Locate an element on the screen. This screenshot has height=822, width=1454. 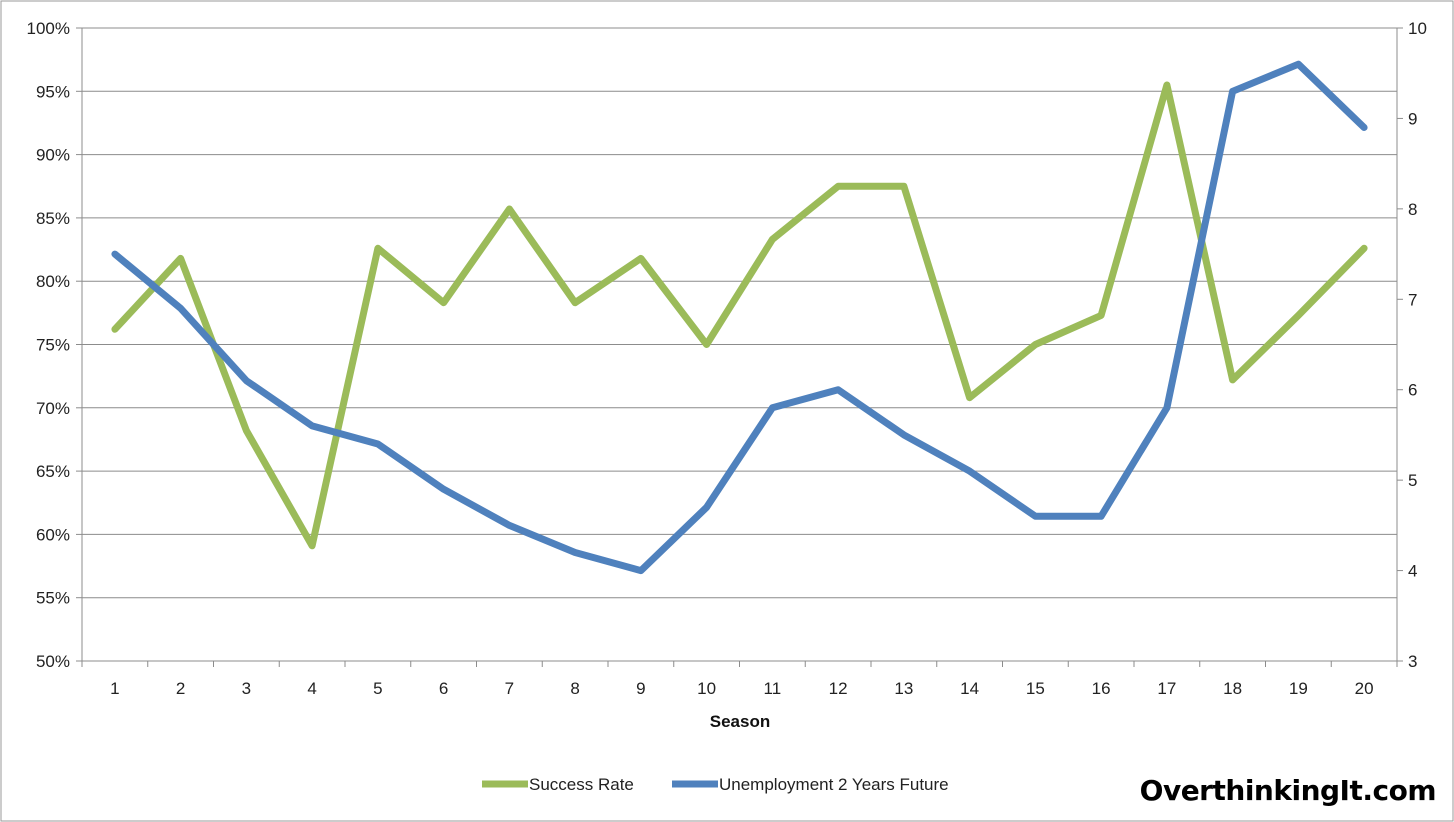
y-left-tick-label: 85% is located at coordinates (53, 218).